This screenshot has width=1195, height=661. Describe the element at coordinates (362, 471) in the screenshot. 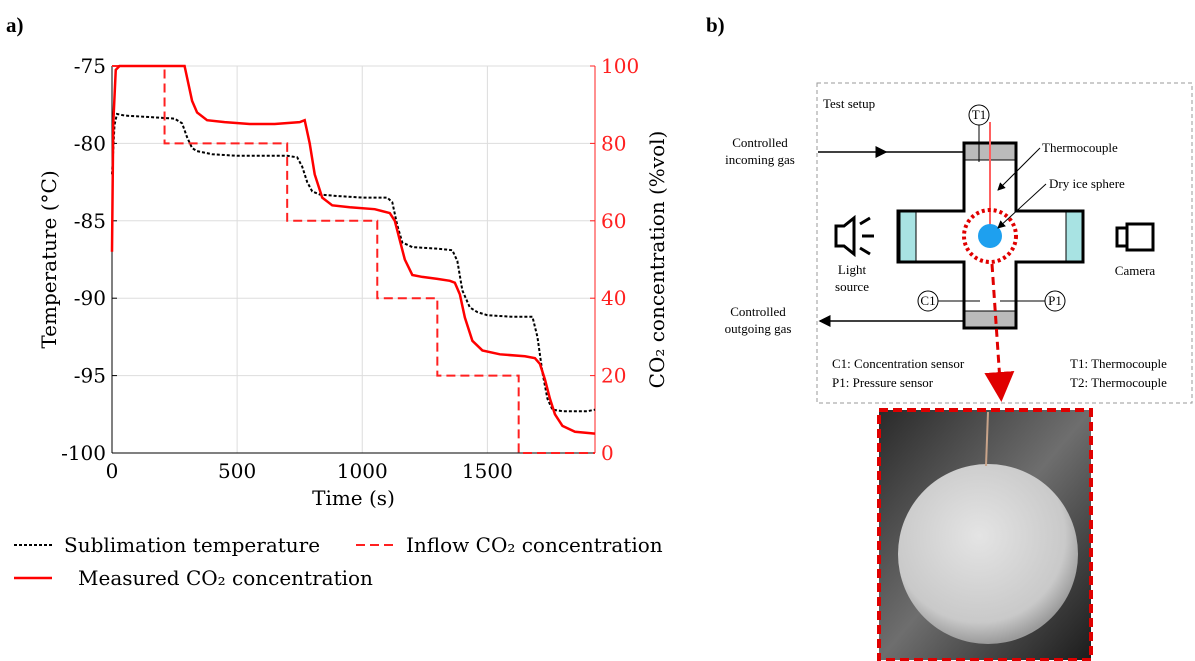

I see `x-tick-label: 1000` at that location.